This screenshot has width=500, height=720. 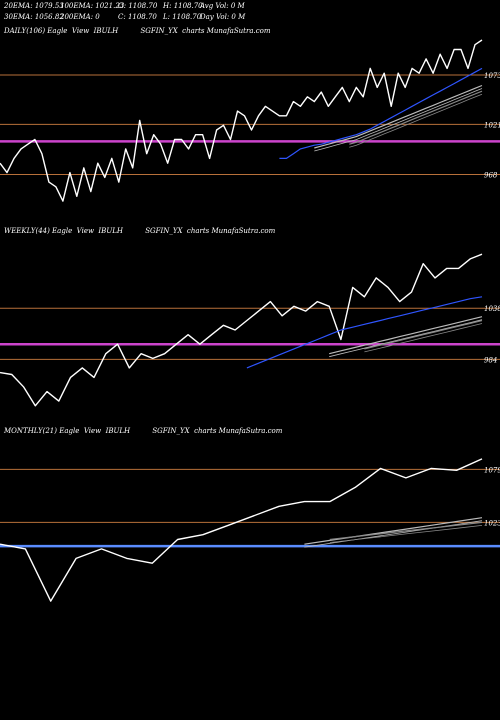 What do you see at coordinates (138, 6) in the screenshot?
I see `header-open: O: 1108.70` at bounding box center [138, 6].